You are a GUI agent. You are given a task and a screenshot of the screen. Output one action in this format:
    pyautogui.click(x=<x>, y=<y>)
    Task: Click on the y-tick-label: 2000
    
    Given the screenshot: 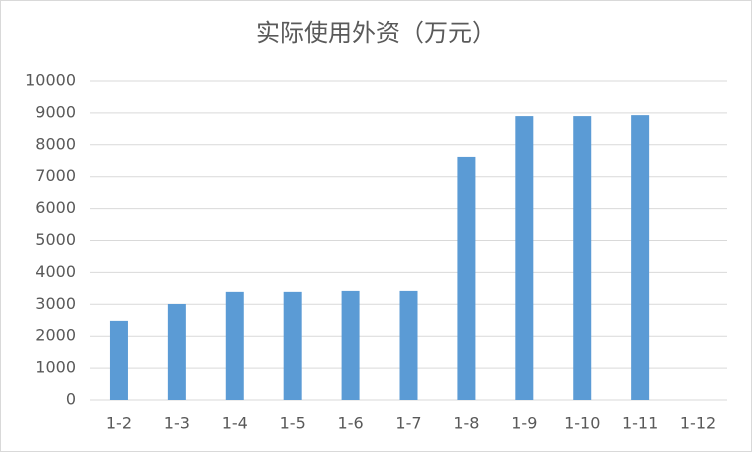 What is the action you would take?
    pyautogui.click(x=55, y=335)
    